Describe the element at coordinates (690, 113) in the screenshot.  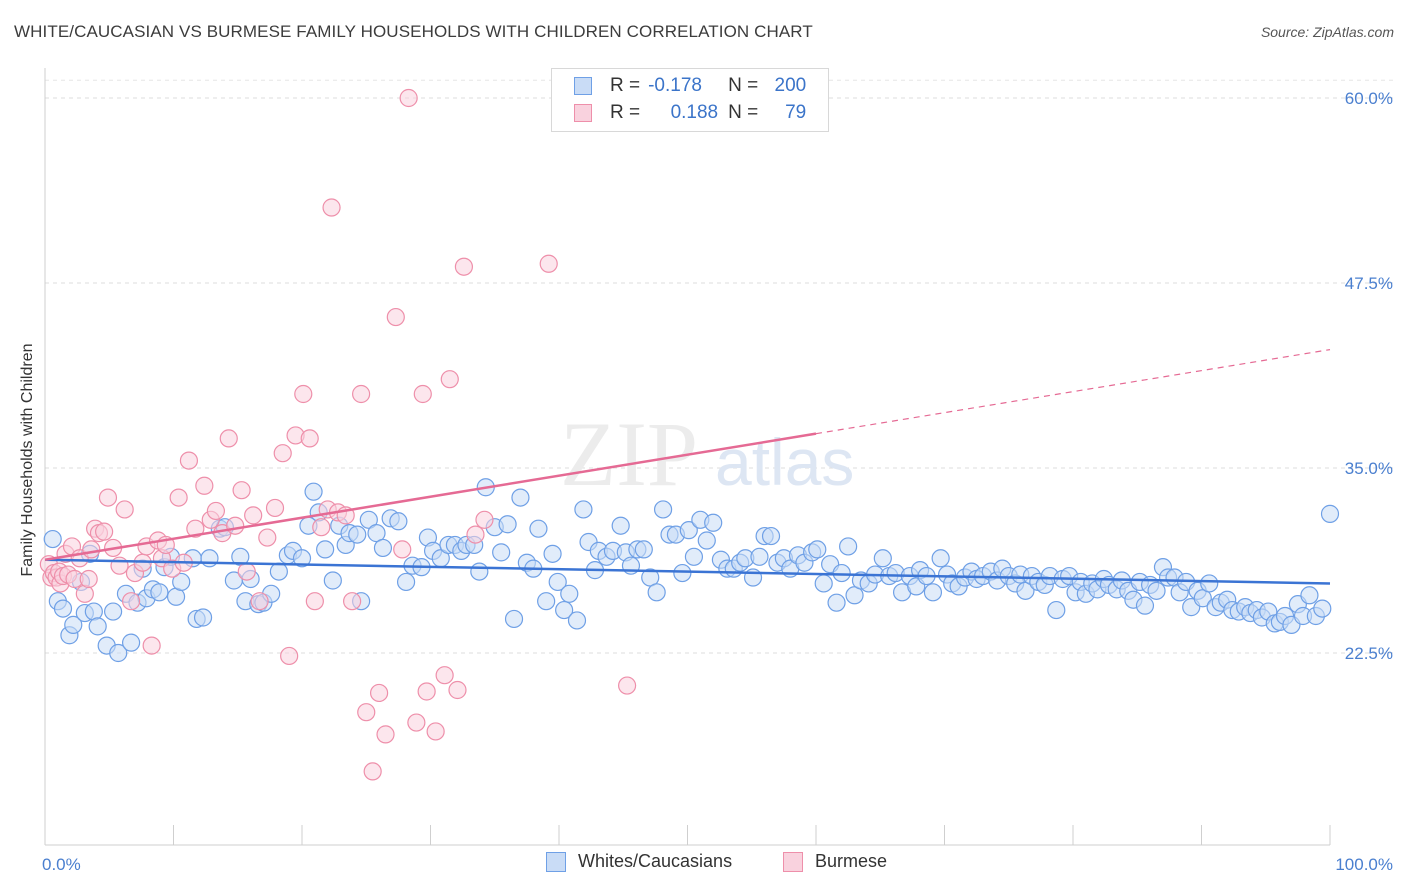
I see `legend-row-burmese: R = 0.188 N = 79` at that location.